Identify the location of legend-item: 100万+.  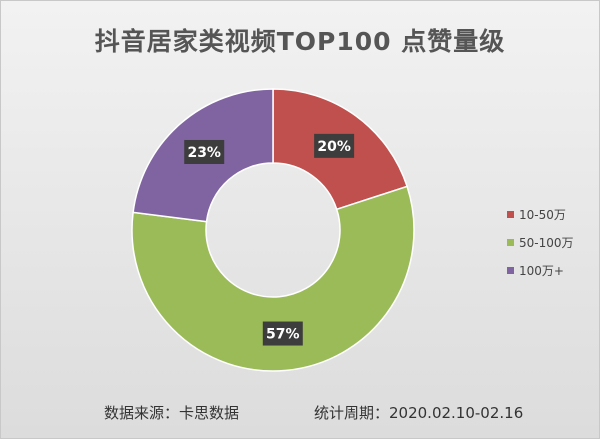
(550, 270).